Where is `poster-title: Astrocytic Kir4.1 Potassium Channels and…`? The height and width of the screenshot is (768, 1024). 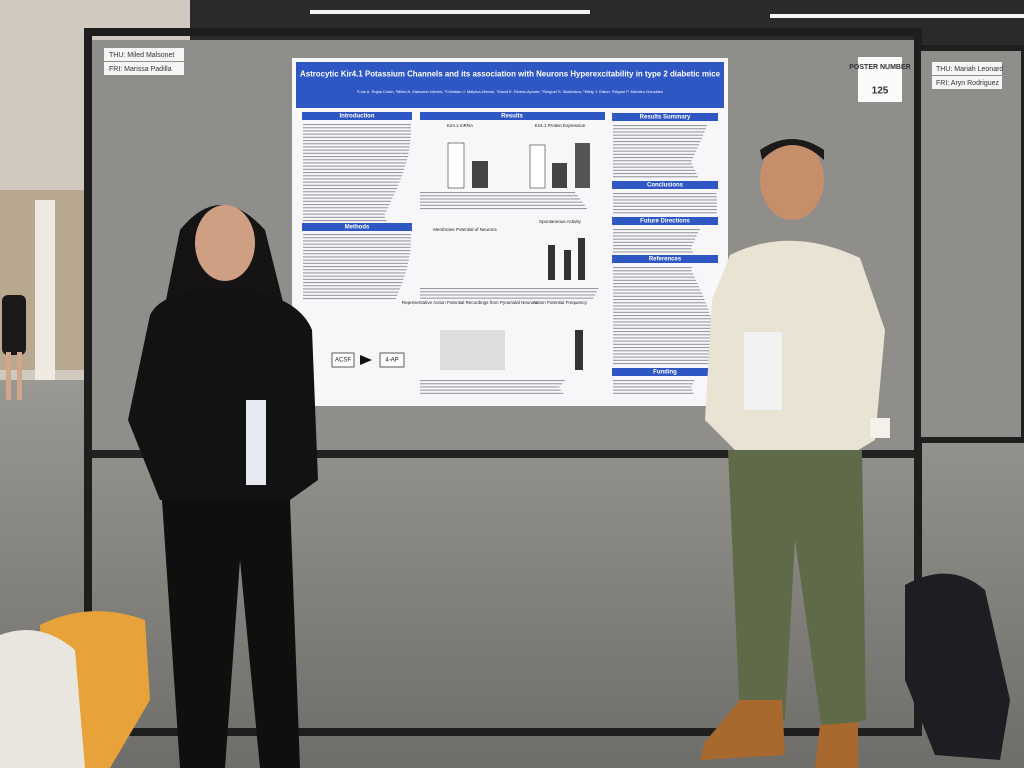
poster-title: Astrocytic Kir4.1 Potassium Channels and… is located at coordinates (510, 73).